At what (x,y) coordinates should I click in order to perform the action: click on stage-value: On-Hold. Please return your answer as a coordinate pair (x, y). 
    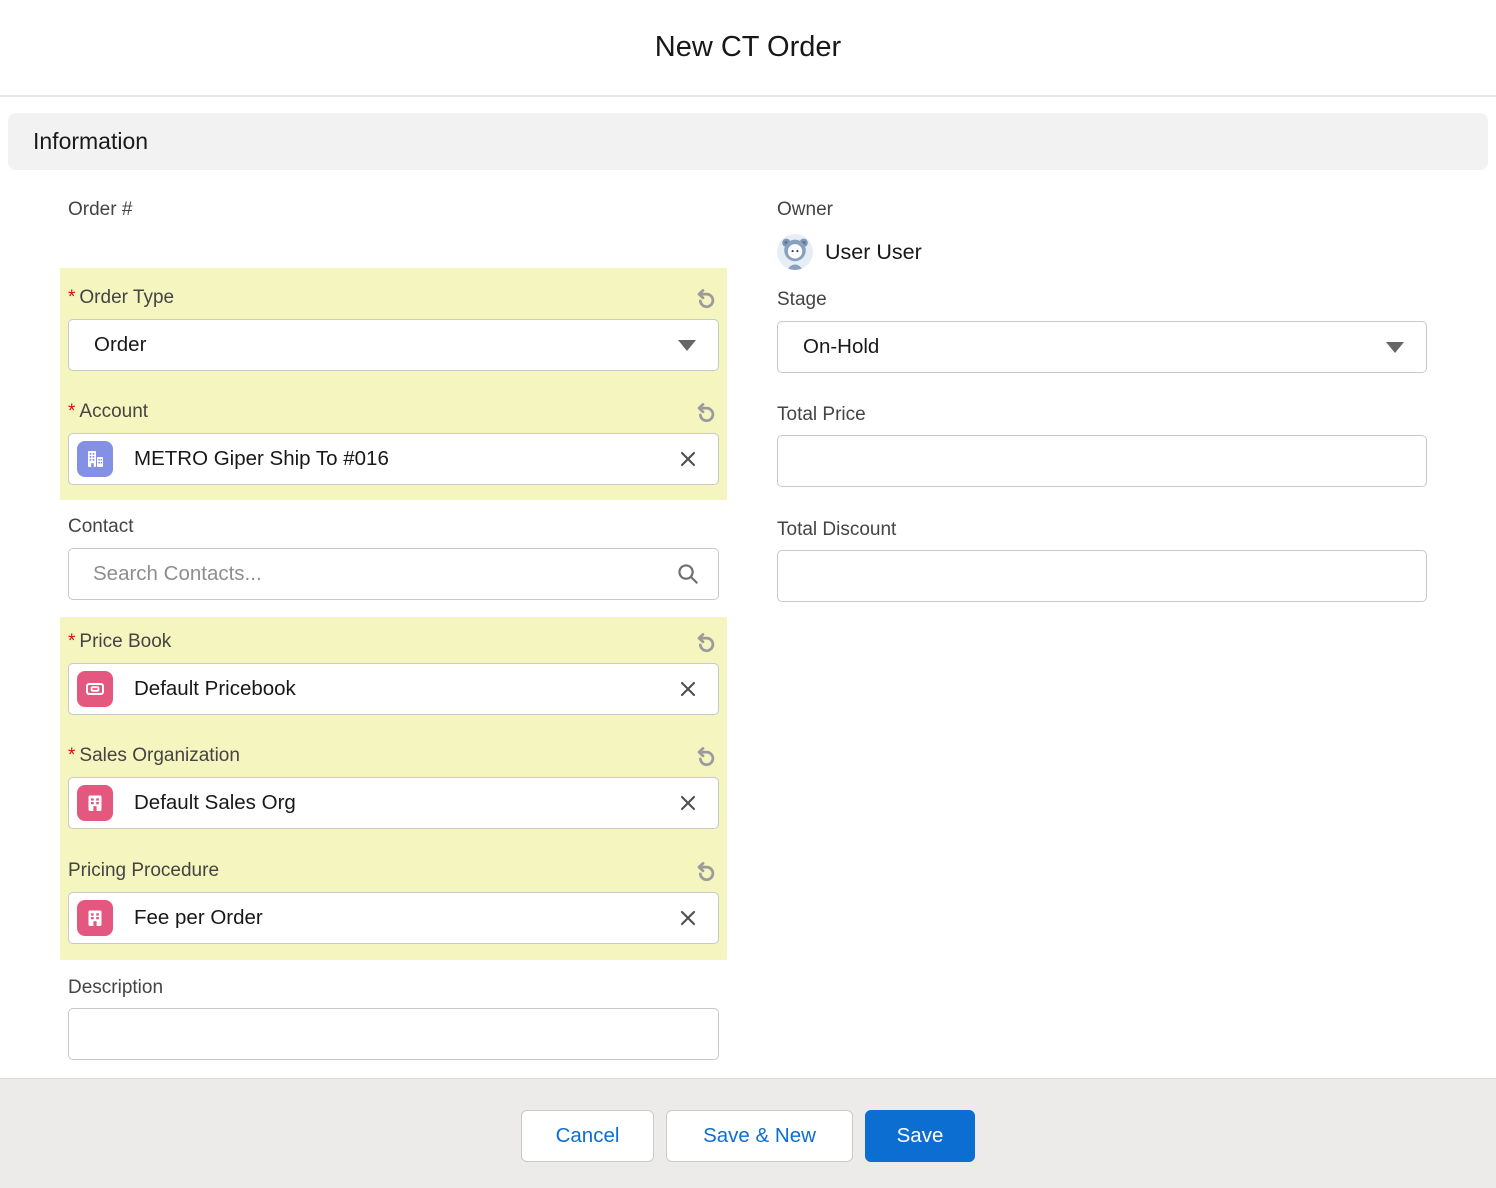
    Looking at the image, I should click on (841, 346).